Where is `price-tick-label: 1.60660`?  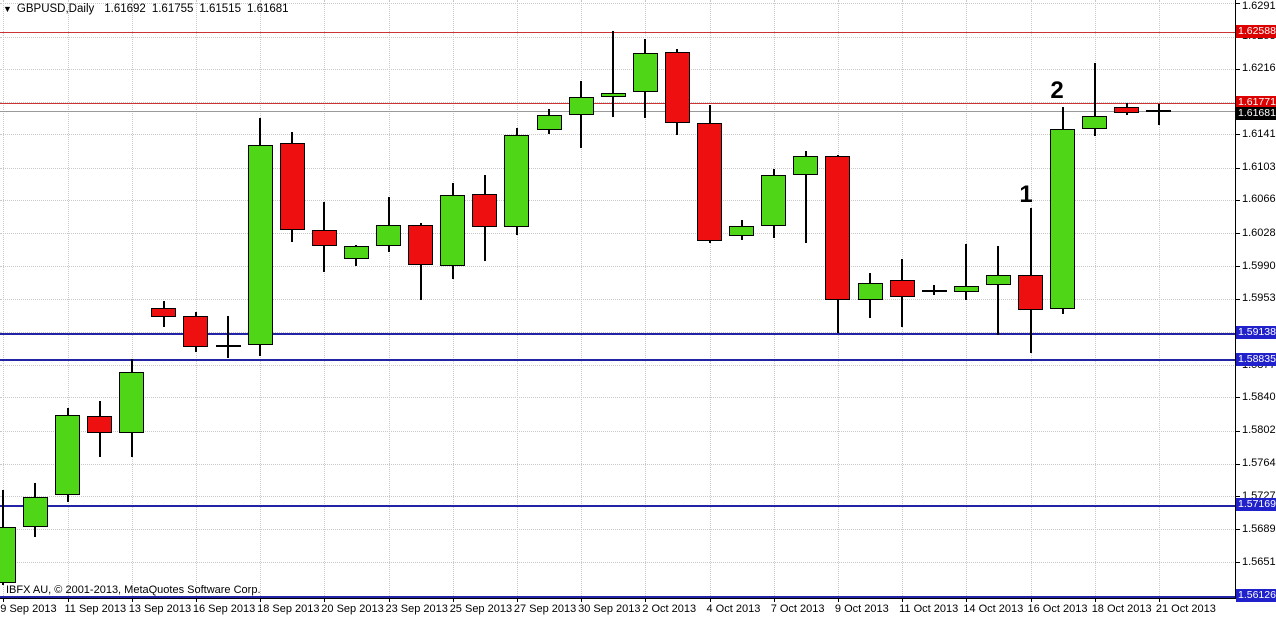
price-tick-label: 1.60660 is located at coordinates (1259, 199).